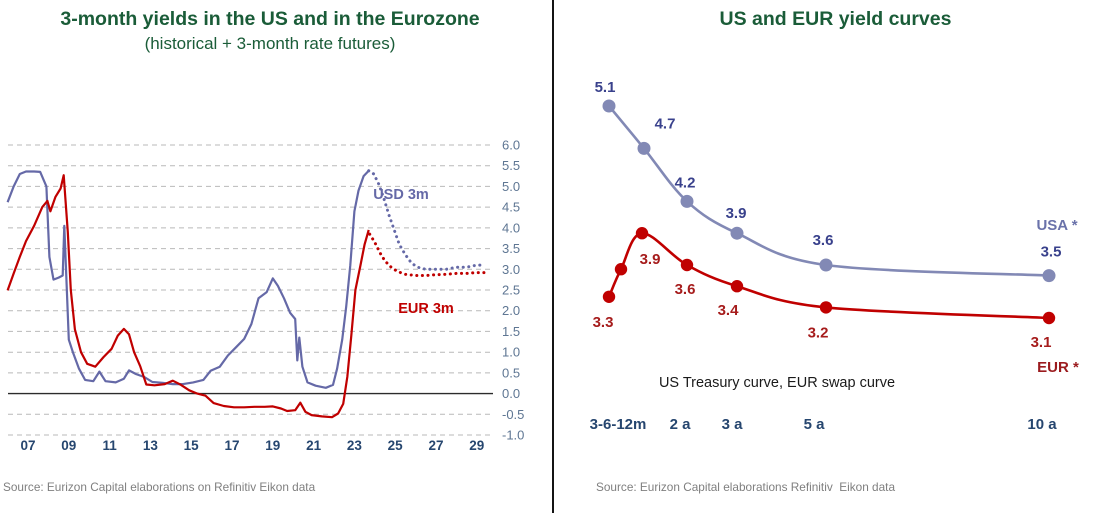 The height and width of the screenshot is (513, 1117). I want to click on svg-text: 25, so click(396, 445).